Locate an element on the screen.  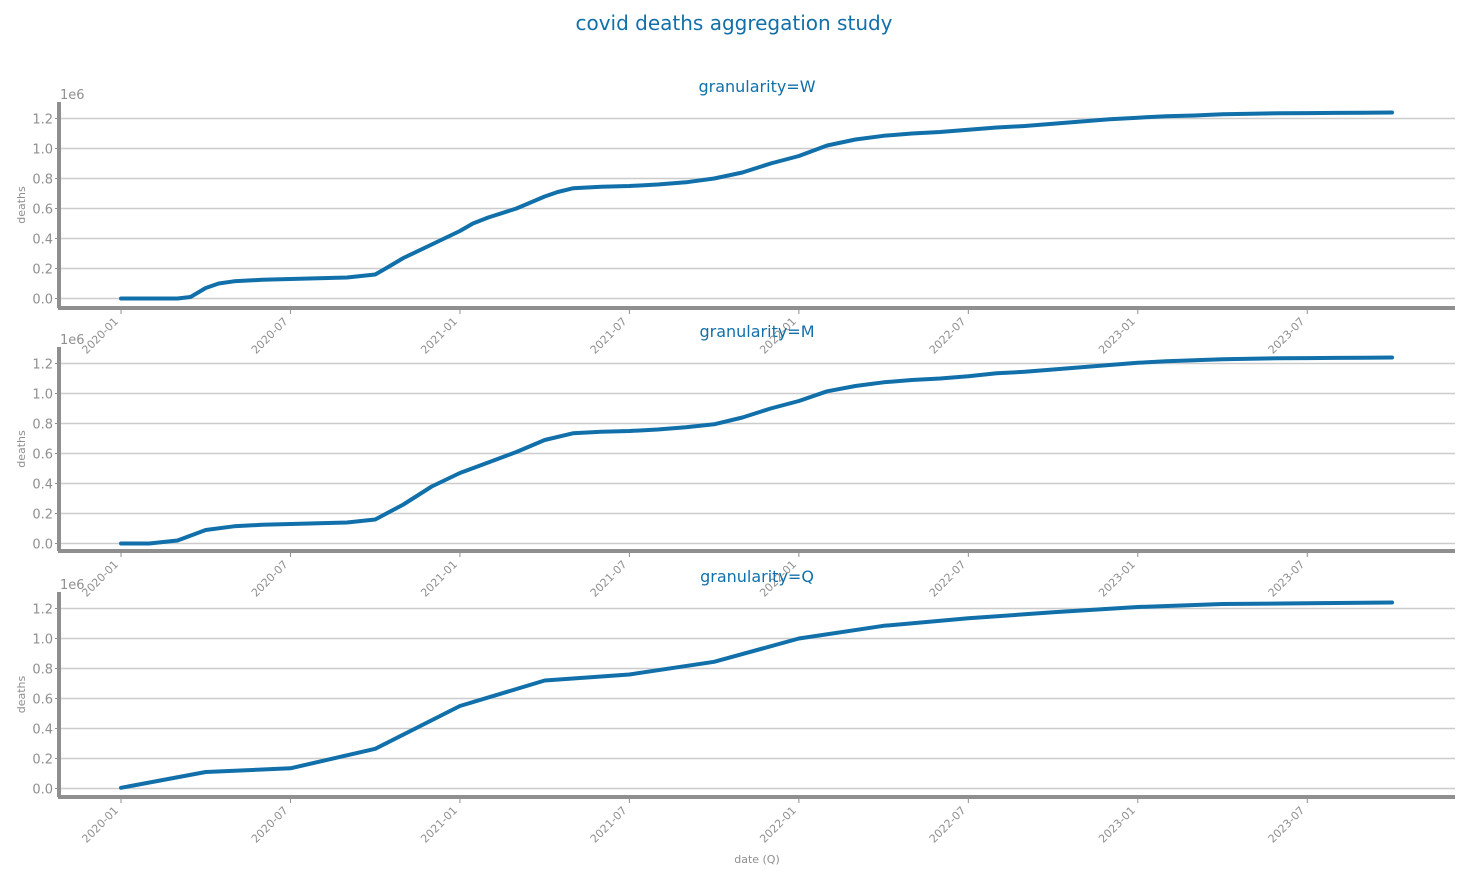
x-axis-label: date (Q) is located at coordinates (757, 859).